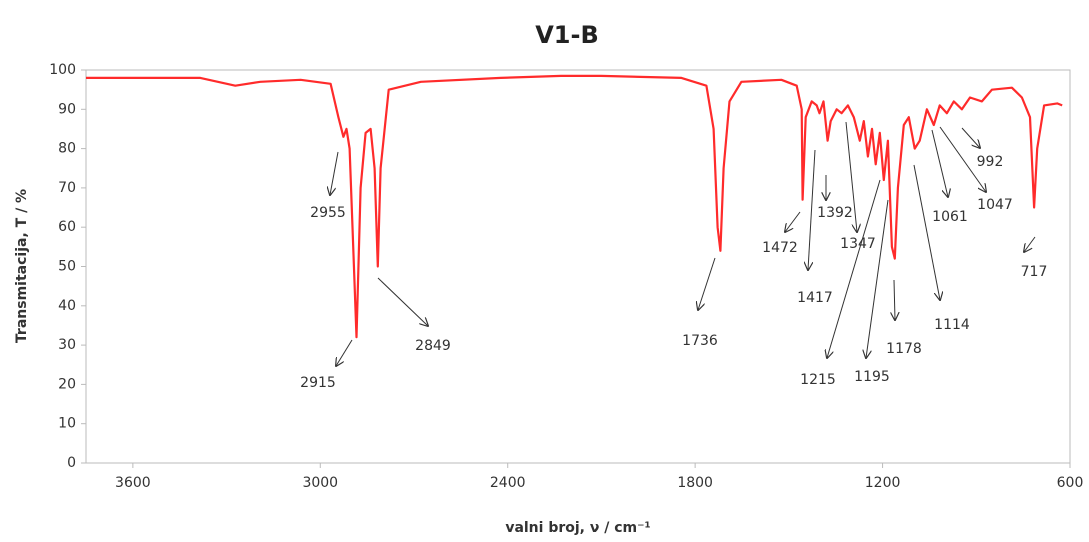  I want to click on x-tick-label: 600, so click(1070, 483).